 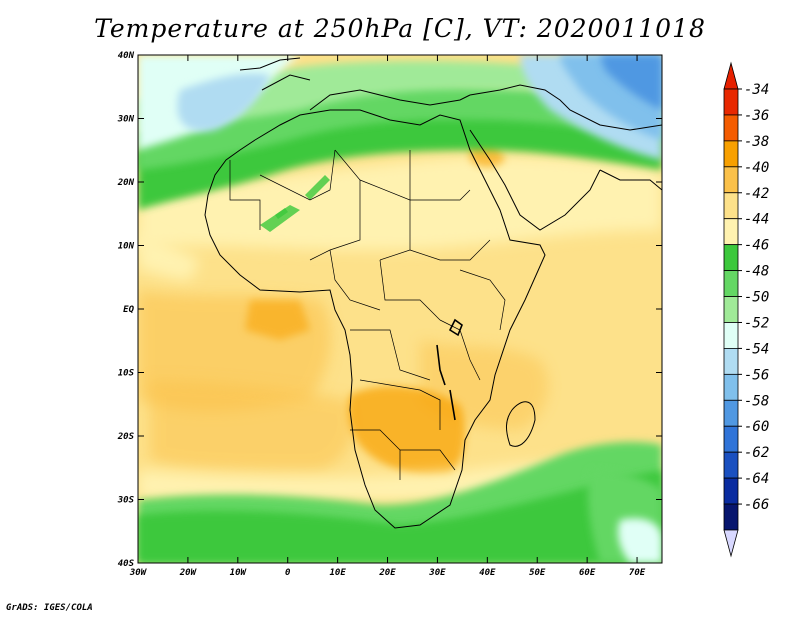 What do you see at coordinates (126, 437) in the screenshot?
I see `lat-label: 20S` at bounding box center [126, 437].